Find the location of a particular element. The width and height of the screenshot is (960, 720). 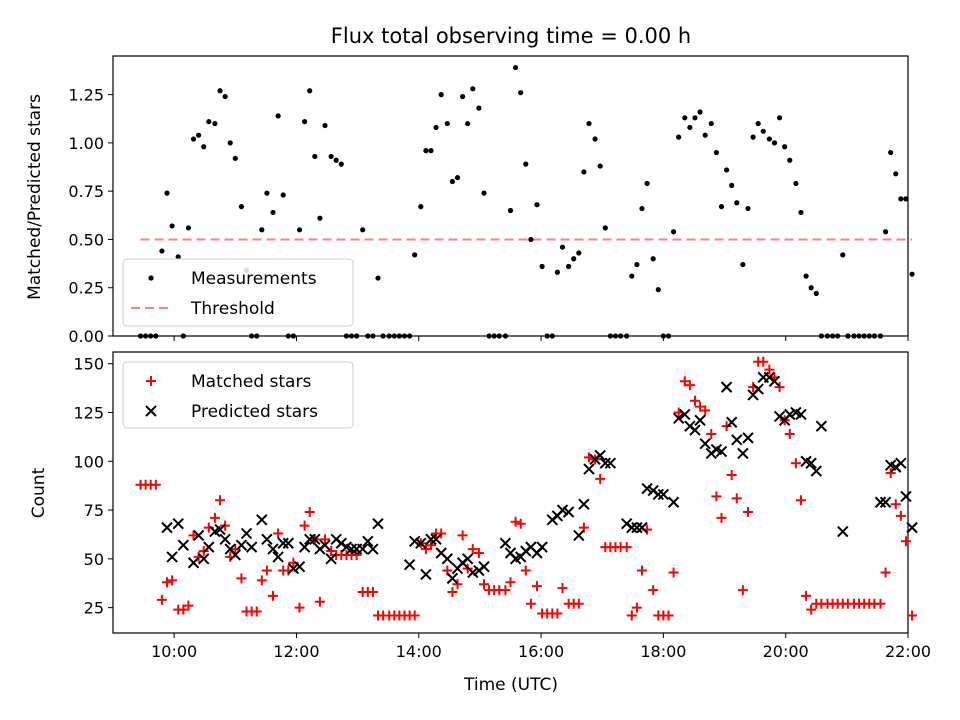

bottom-x-tick-label: 10:00 is located at coordinates (174, 651).